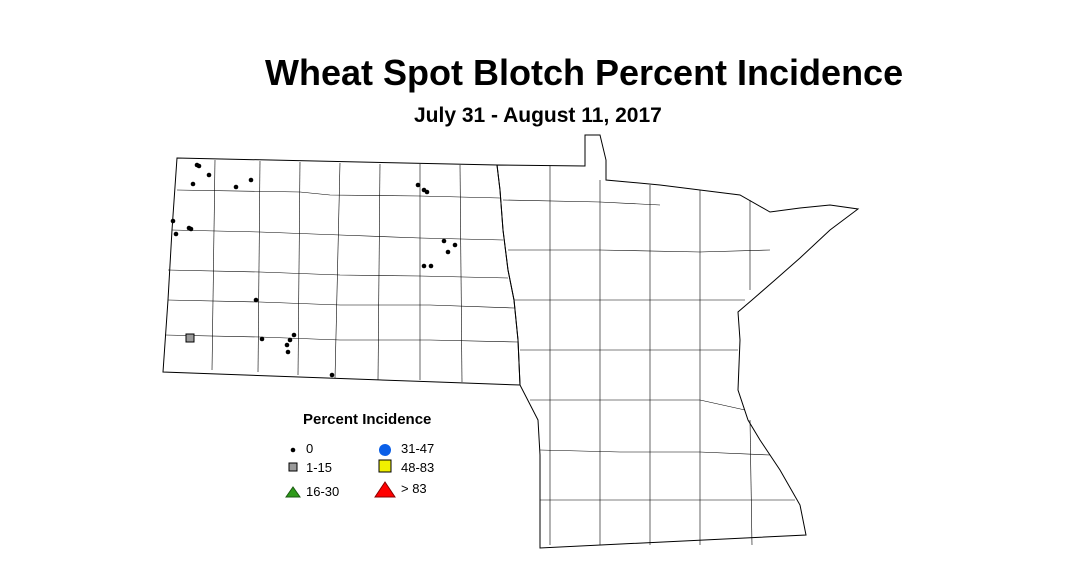 This screenshot has height=565, width=1066. I want to click on map-subtitle: July 31 - August 11, 2017, so click(538, 115).